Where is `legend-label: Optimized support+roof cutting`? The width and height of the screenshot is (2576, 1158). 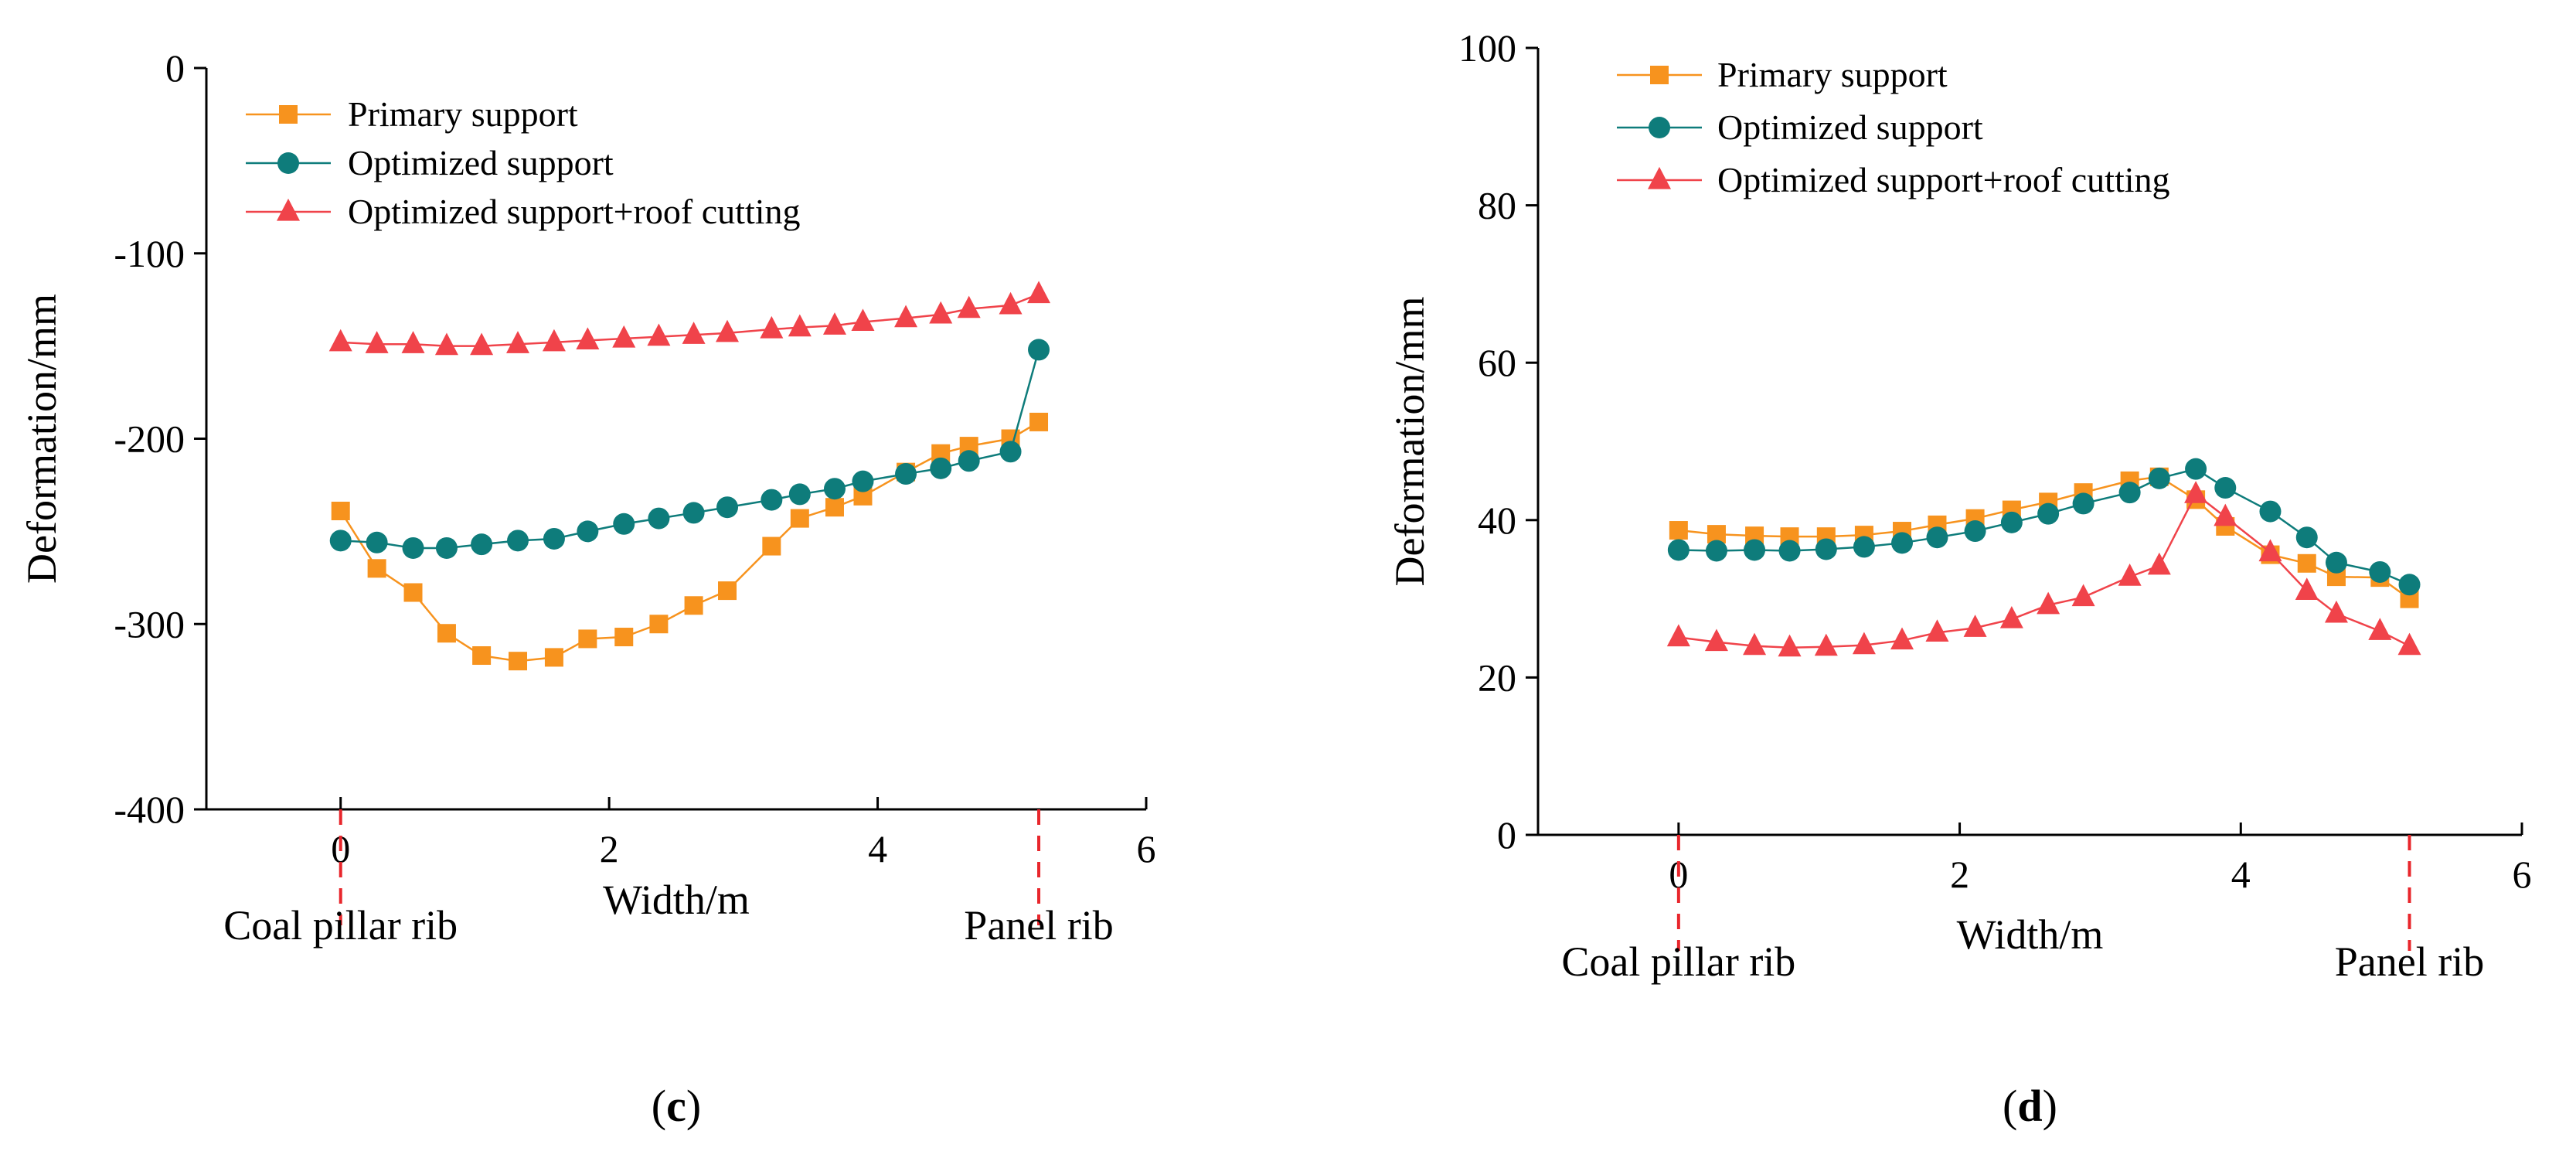
legend-label: Optimized support+roof cutting is located at coordinates (574, 211).